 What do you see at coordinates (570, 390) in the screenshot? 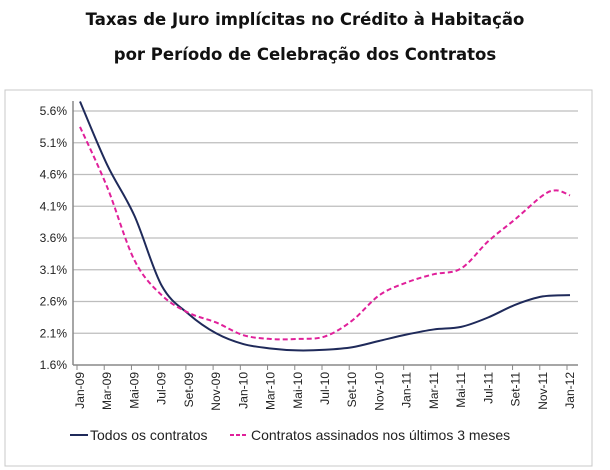
I see `x-tick-label: Jan-12` at bounding box center [570, 390].